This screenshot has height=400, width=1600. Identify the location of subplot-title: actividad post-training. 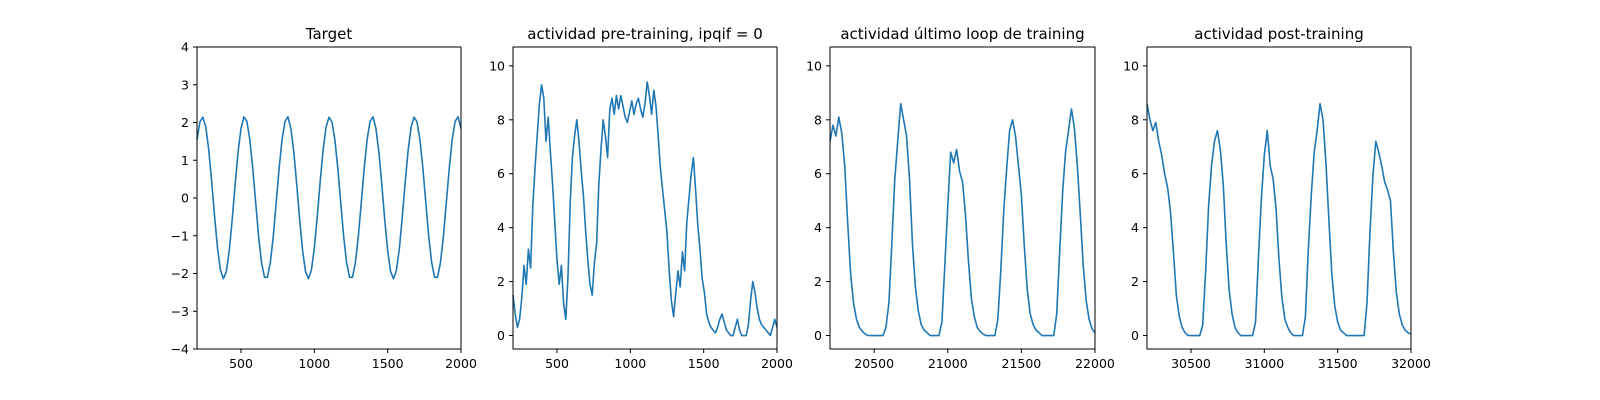
(1278, 34).